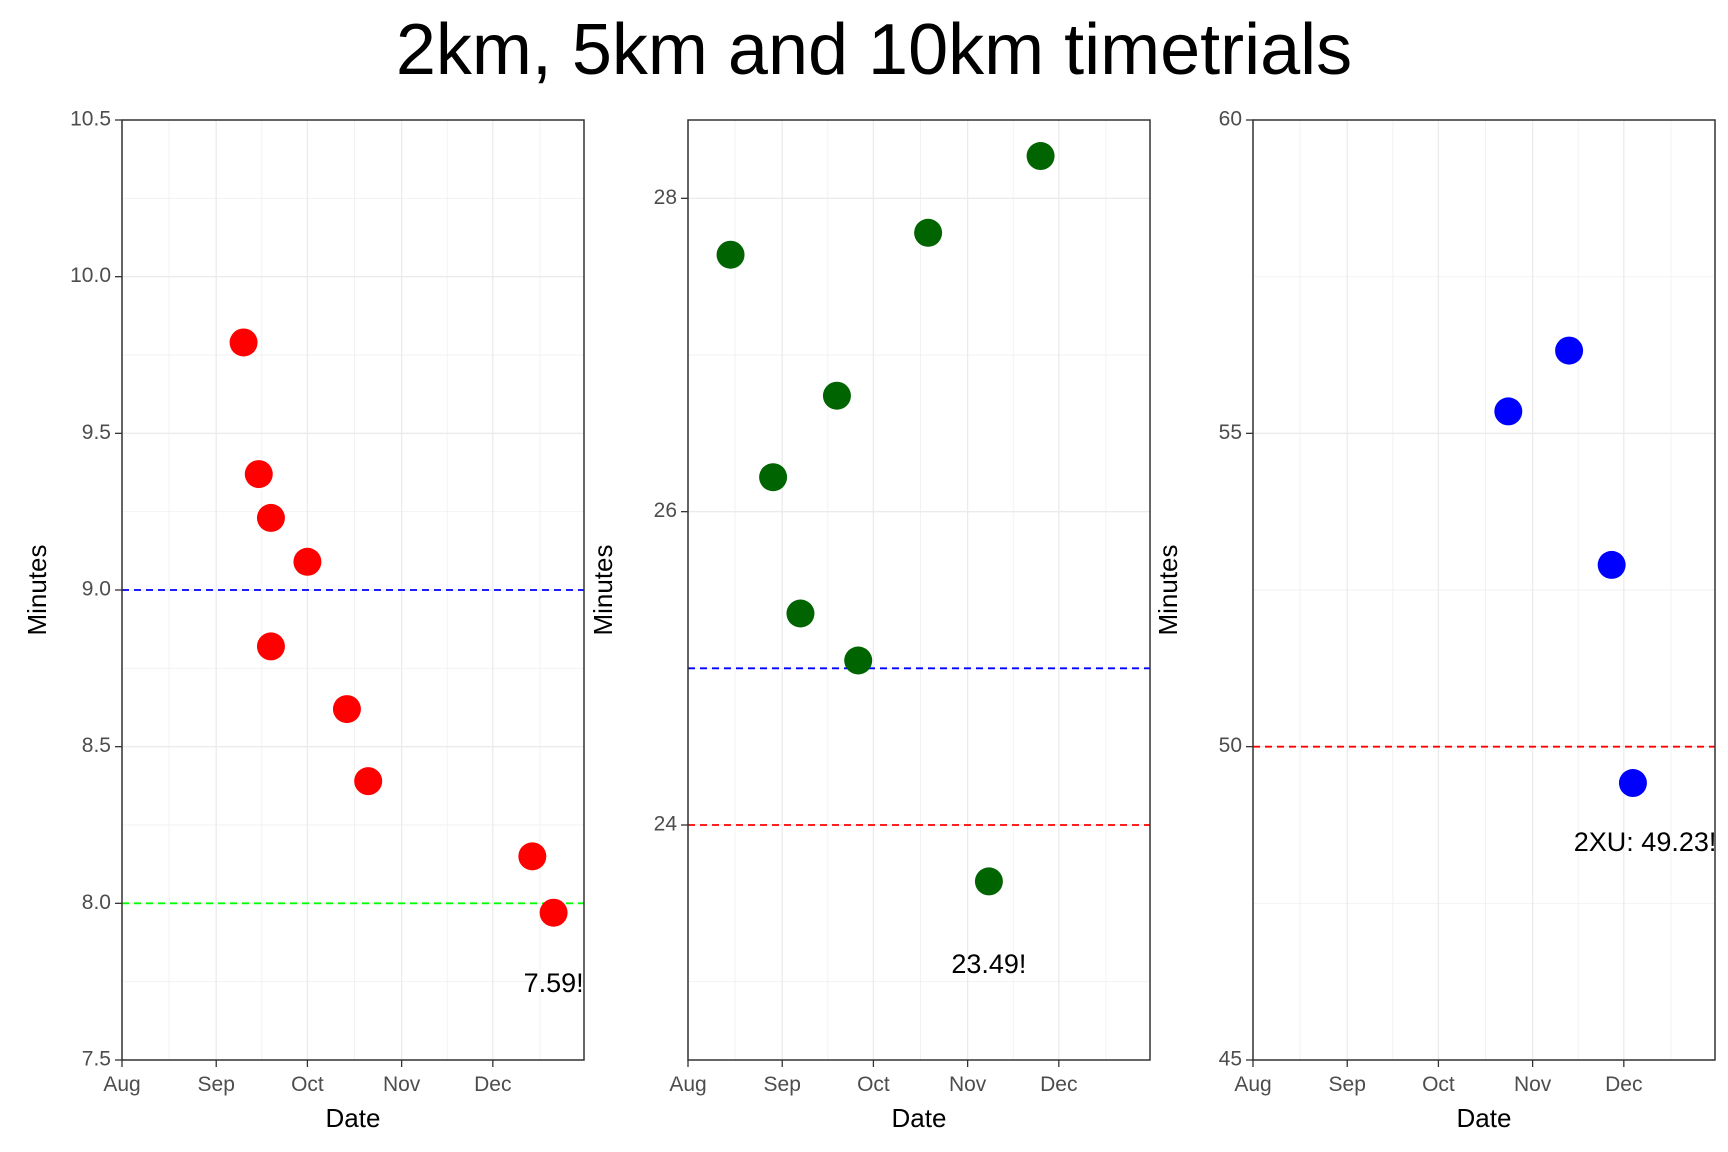 This screenshot has height=1152, width=1728. I want to click on annotation-label: 7.59!, so click(554, 983).